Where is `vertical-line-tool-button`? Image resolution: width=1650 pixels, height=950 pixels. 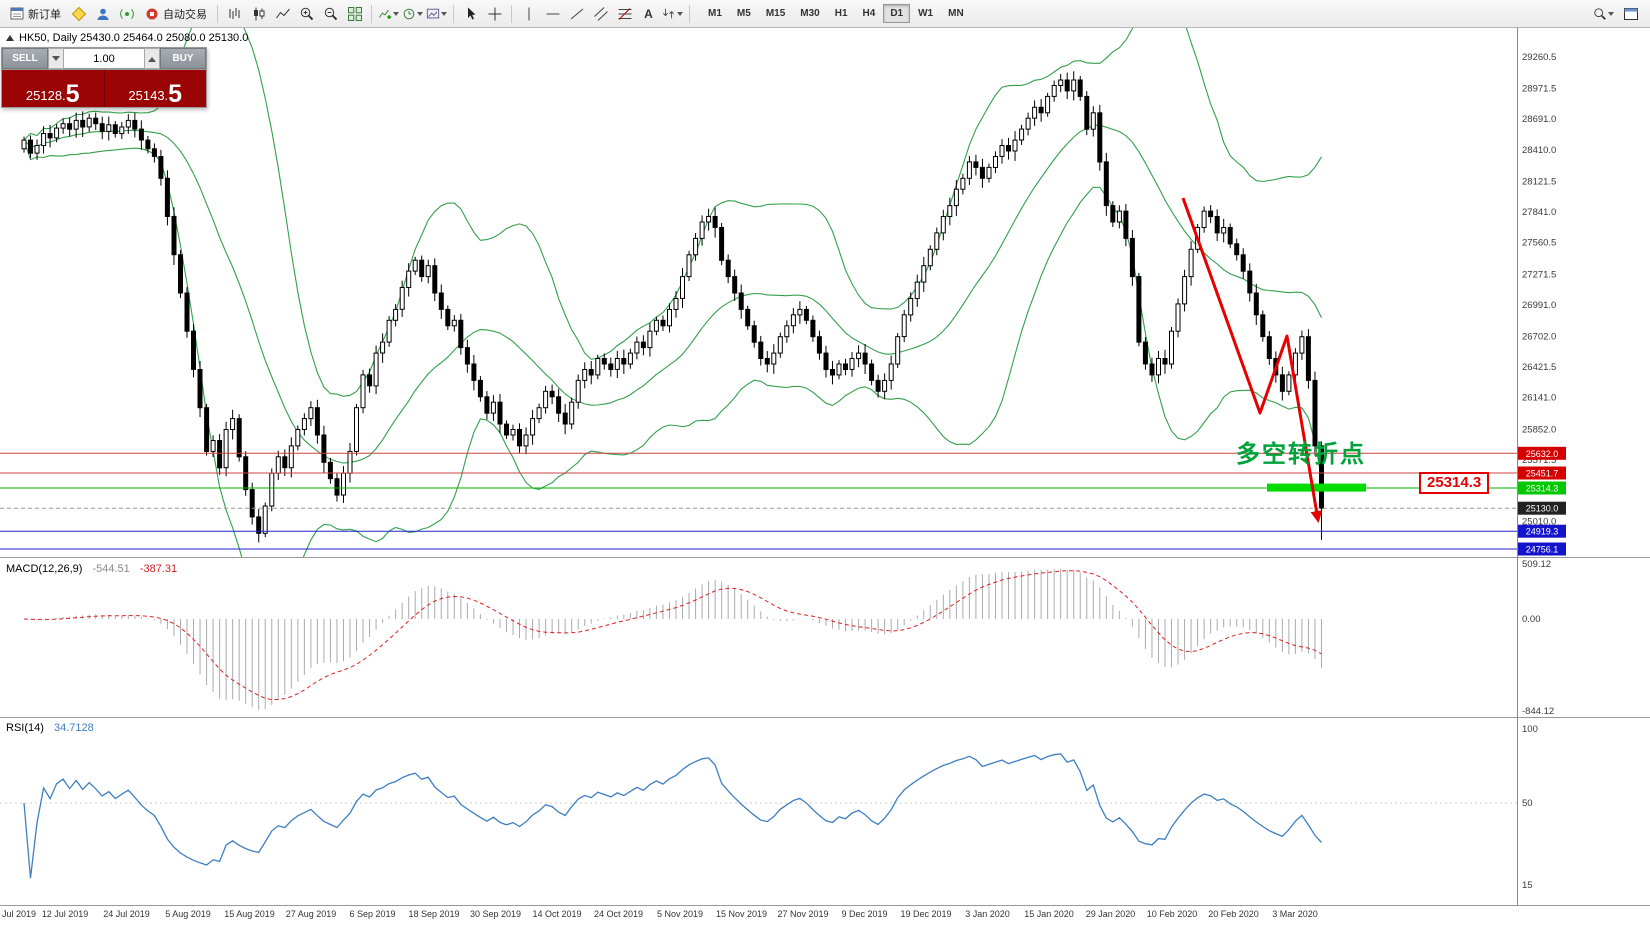
vertical-line-tool-button is located at coordinates (528, 14).